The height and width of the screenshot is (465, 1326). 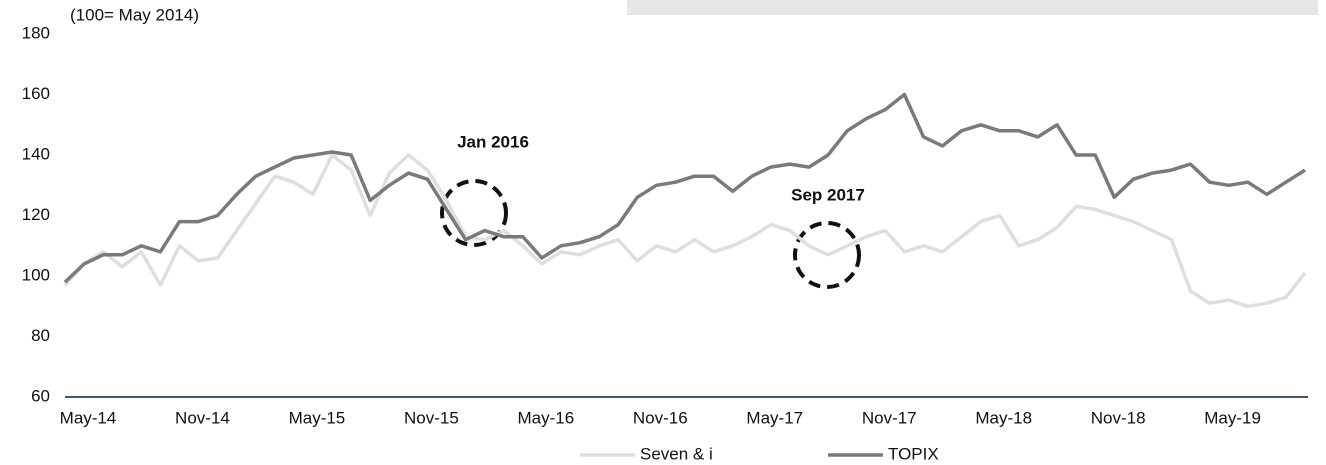 I want to click on legend-label: Seven & i, so click(x=676, y=453).